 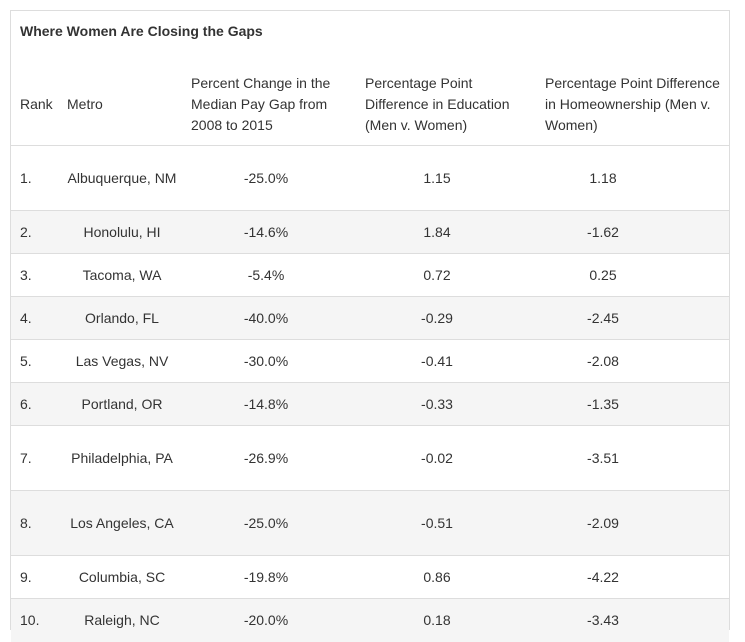 I want to click on cell-homeownership-difference: -3.43, so click(x=633, y=620).